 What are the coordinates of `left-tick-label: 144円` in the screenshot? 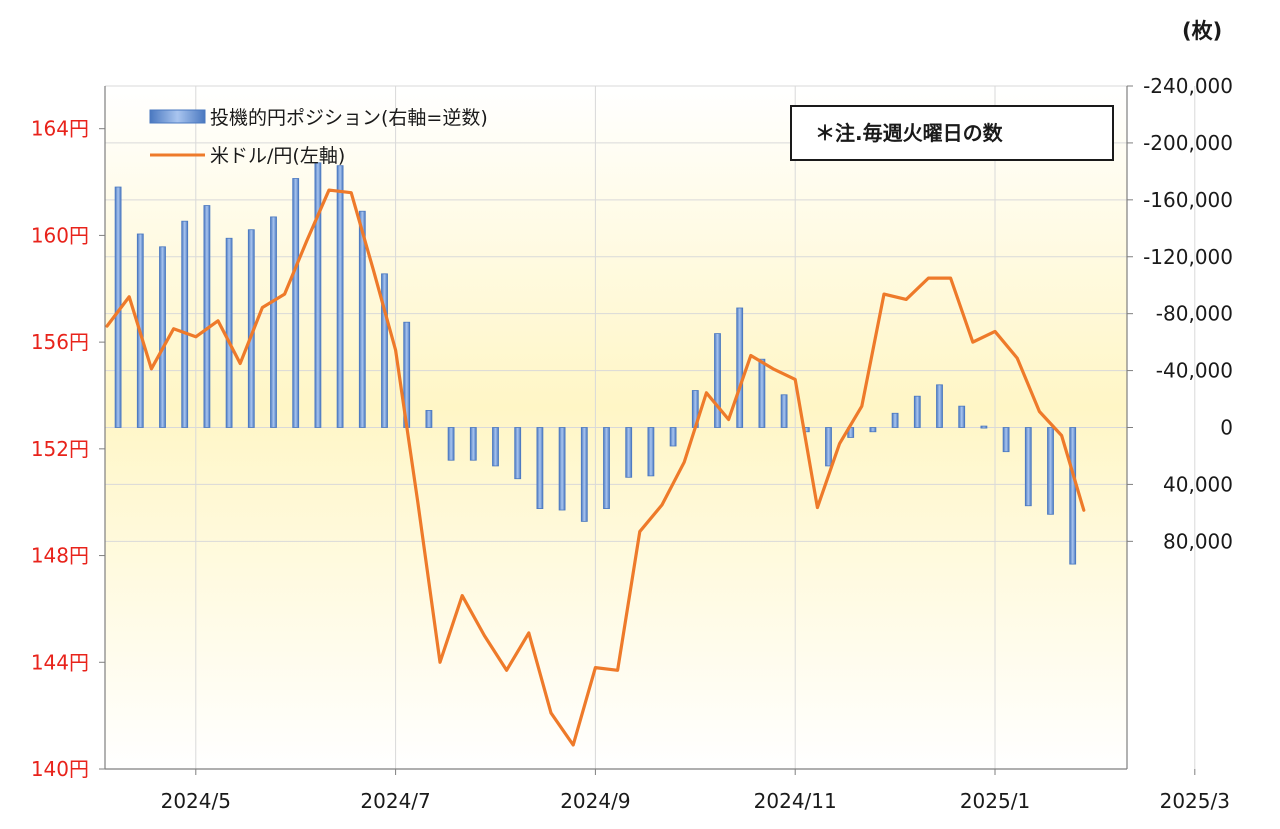 It's located at (60, 662).